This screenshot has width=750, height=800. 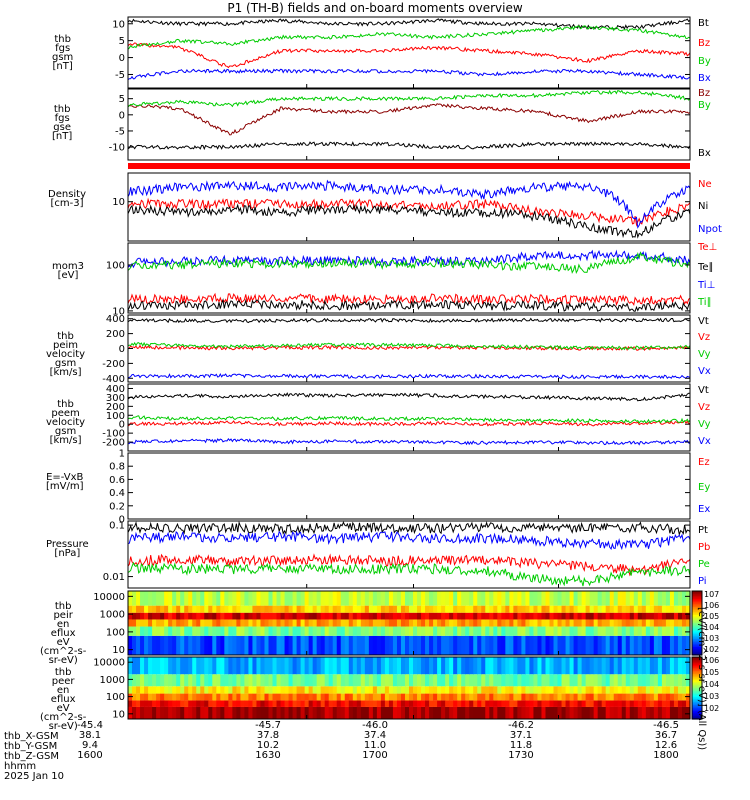 I want to click on peim-velocity-ylabel: thb peim velocity gsm [km/s], so click(x=66, y=354).